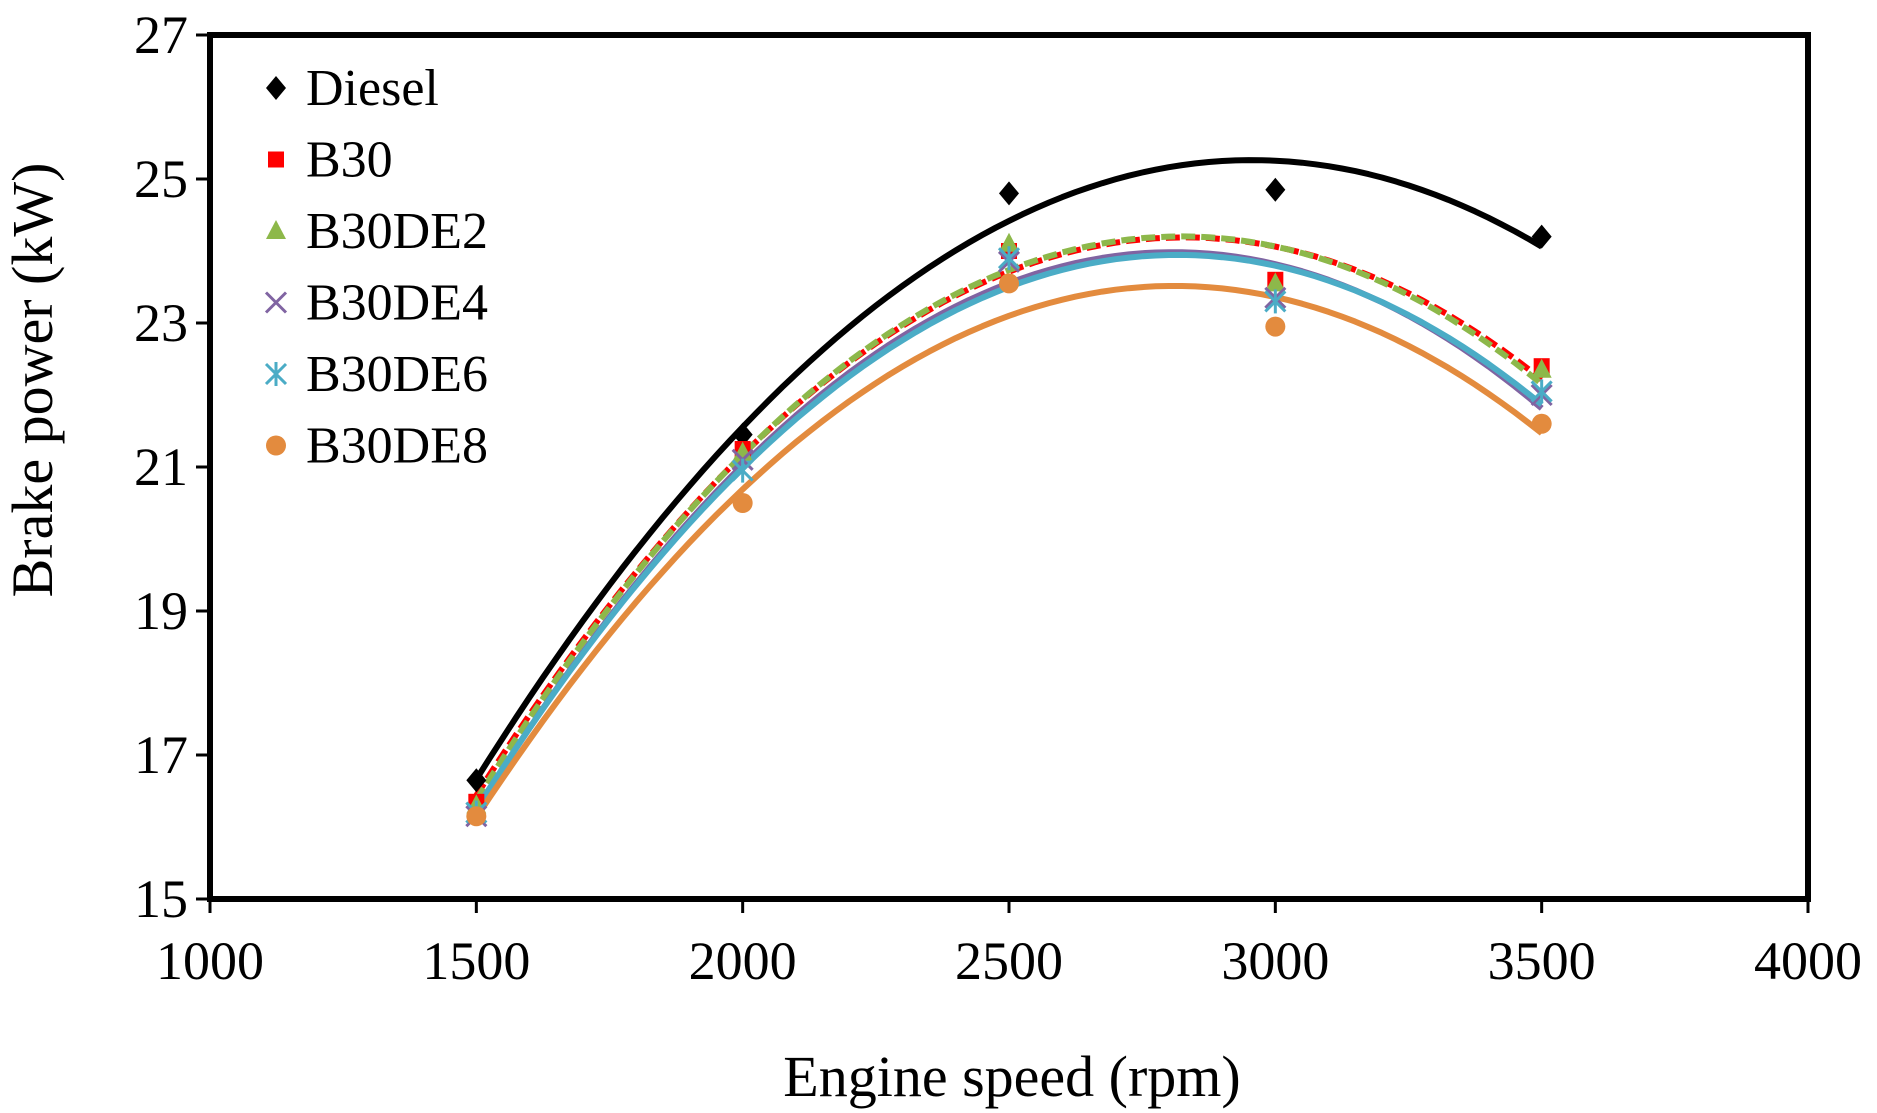 The width and height of the screenshot is (1877, 1113). What do you see at coordinates (349, 160) in the screenshot?
I see `legend-label-b30: B30` at bounding box center [349, 160].